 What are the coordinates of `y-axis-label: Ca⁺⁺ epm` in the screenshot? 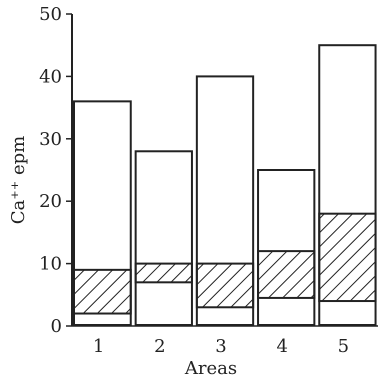 It's located at (18, 180).